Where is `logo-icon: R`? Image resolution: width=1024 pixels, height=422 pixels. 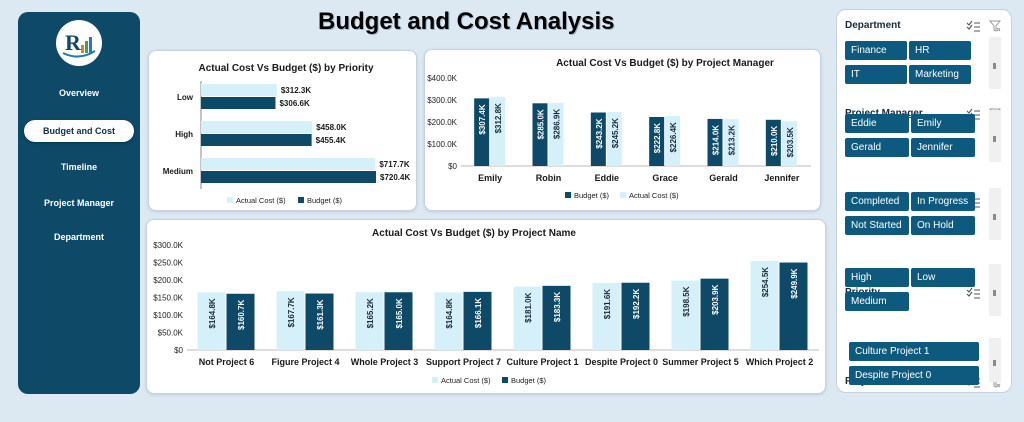
logo-icon: R is located at coordinates (79, 44).